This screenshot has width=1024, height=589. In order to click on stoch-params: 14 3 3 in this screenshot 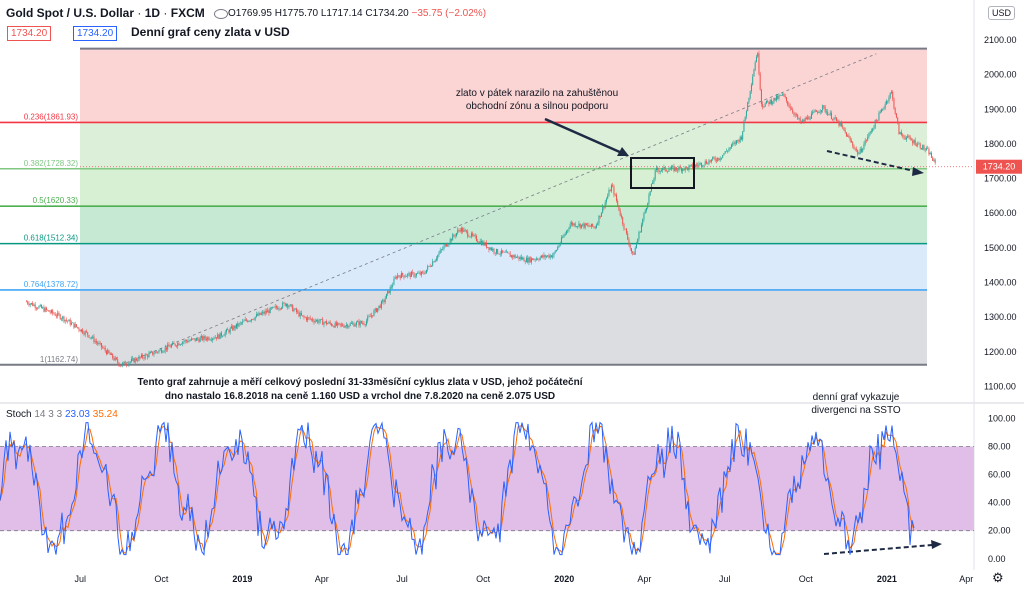, I will do `click(48, 414)`.